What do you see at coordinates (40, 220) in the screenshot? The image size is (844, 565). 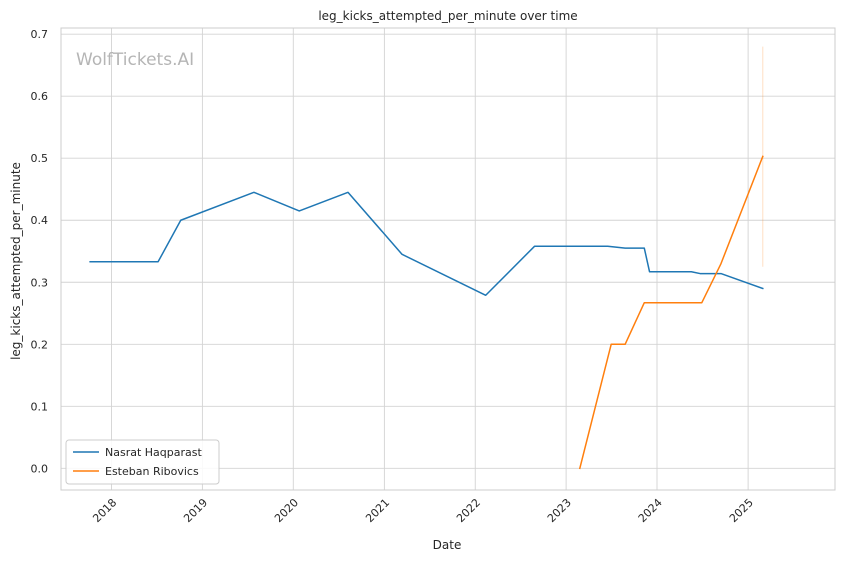 I see `y-tick-label: 0.4` at bounding box center [40, 220].